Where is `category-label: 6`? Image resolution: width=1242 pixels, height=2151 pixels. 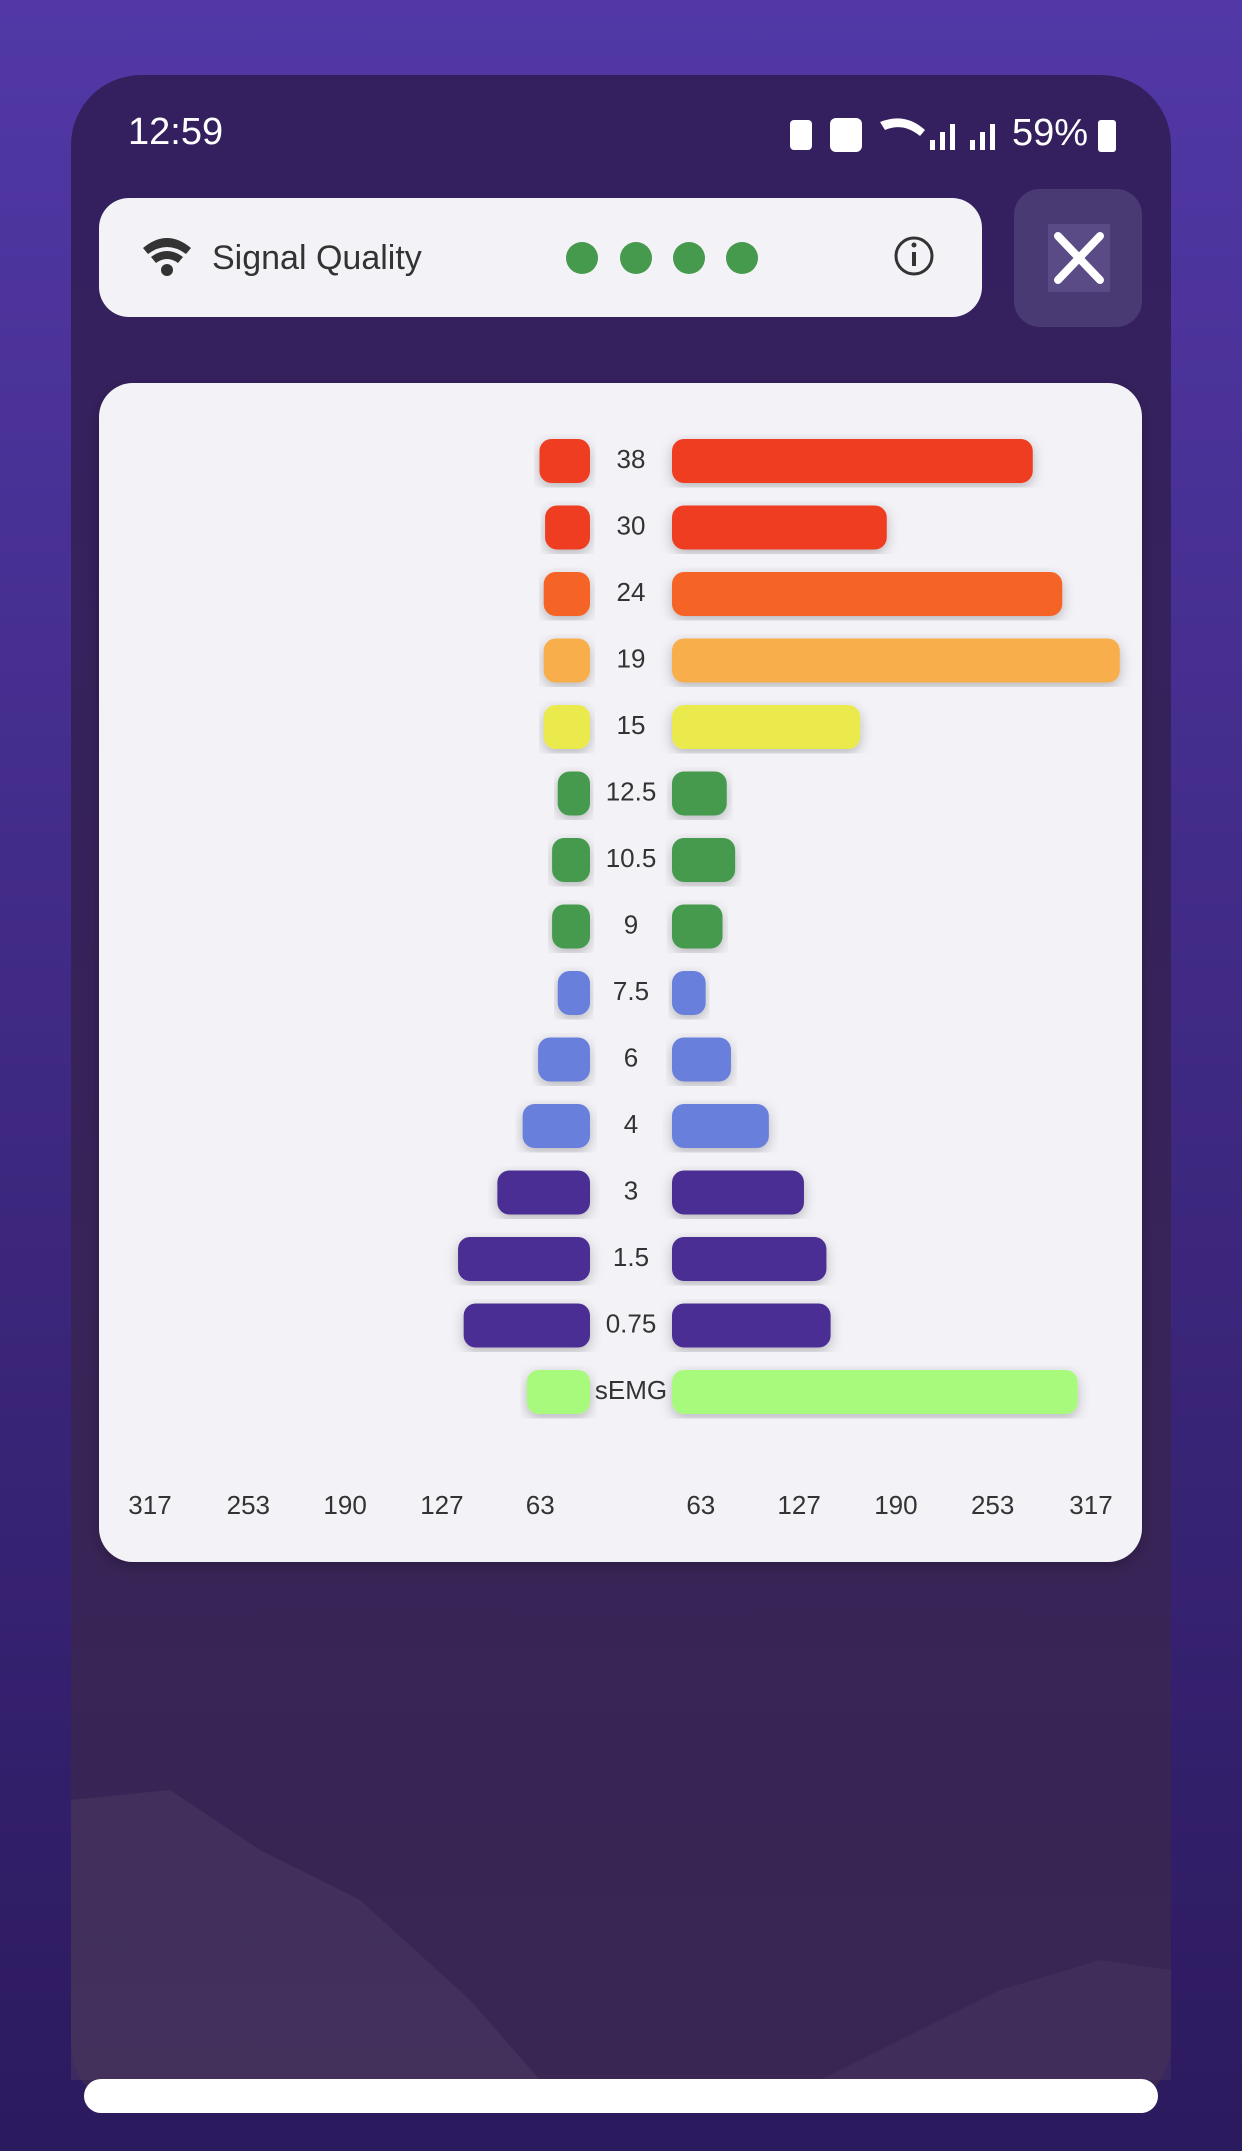 category-label: 6 is located at coordinates (631, 1057).